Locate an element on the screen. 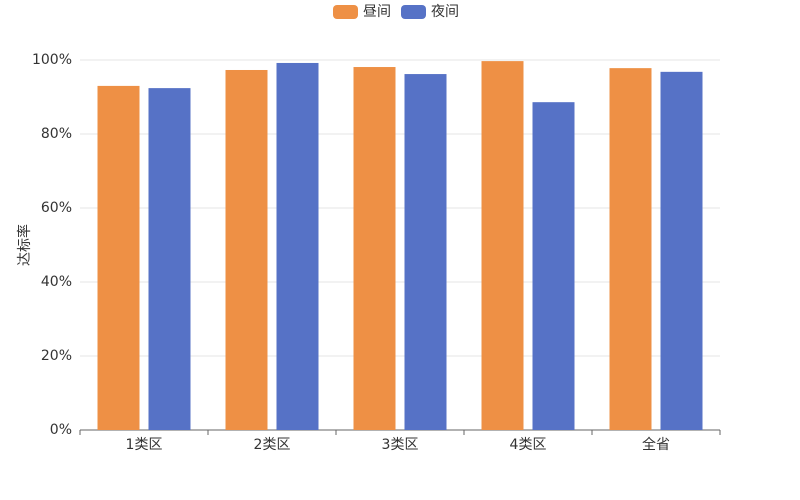 Image resolution: width=800 pixels, height=500 pixels. y-tick-label: 100% is located at coordinates (52, 60).